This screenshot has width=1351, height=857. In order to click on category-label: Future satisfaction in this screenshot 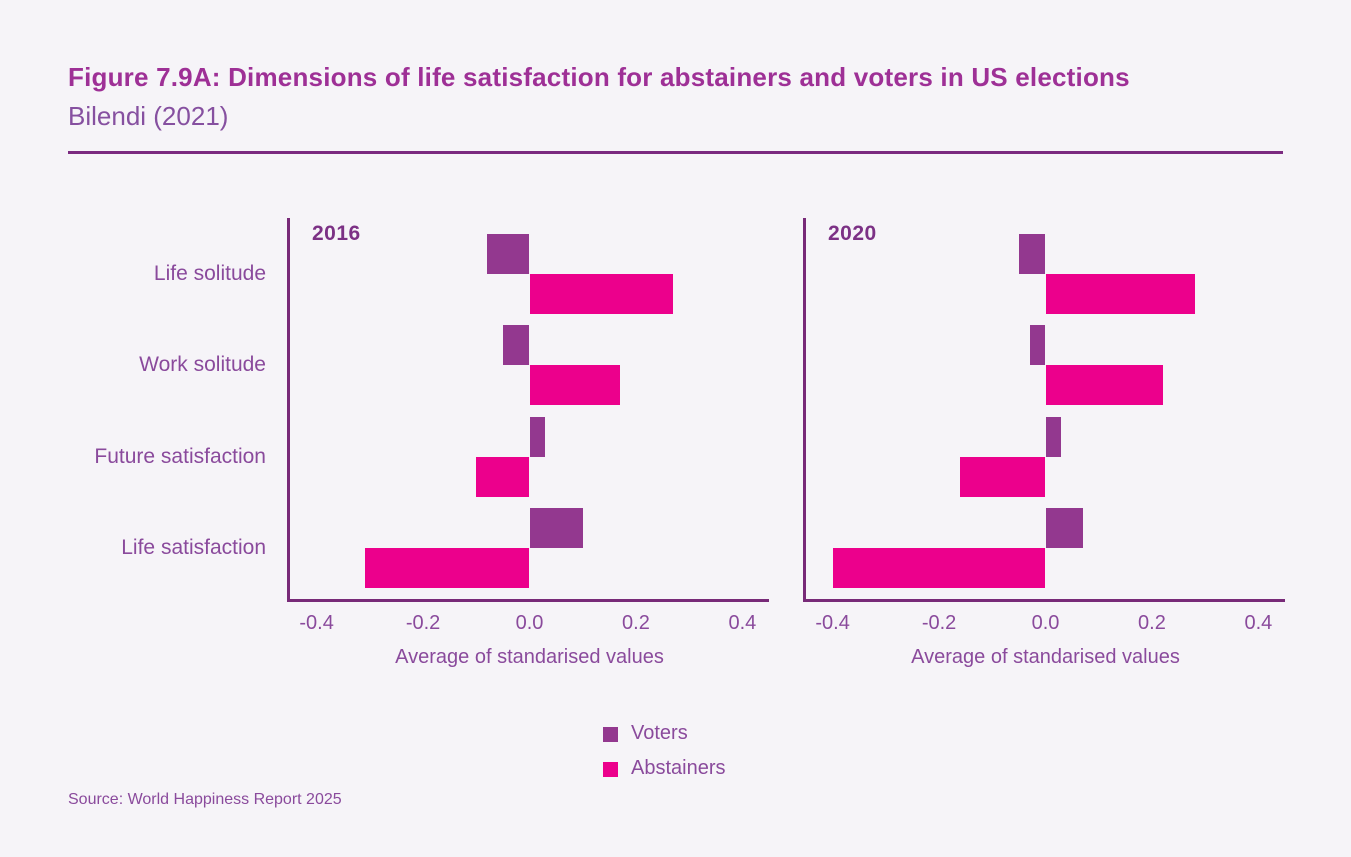, I will do `click(180, 456)`.